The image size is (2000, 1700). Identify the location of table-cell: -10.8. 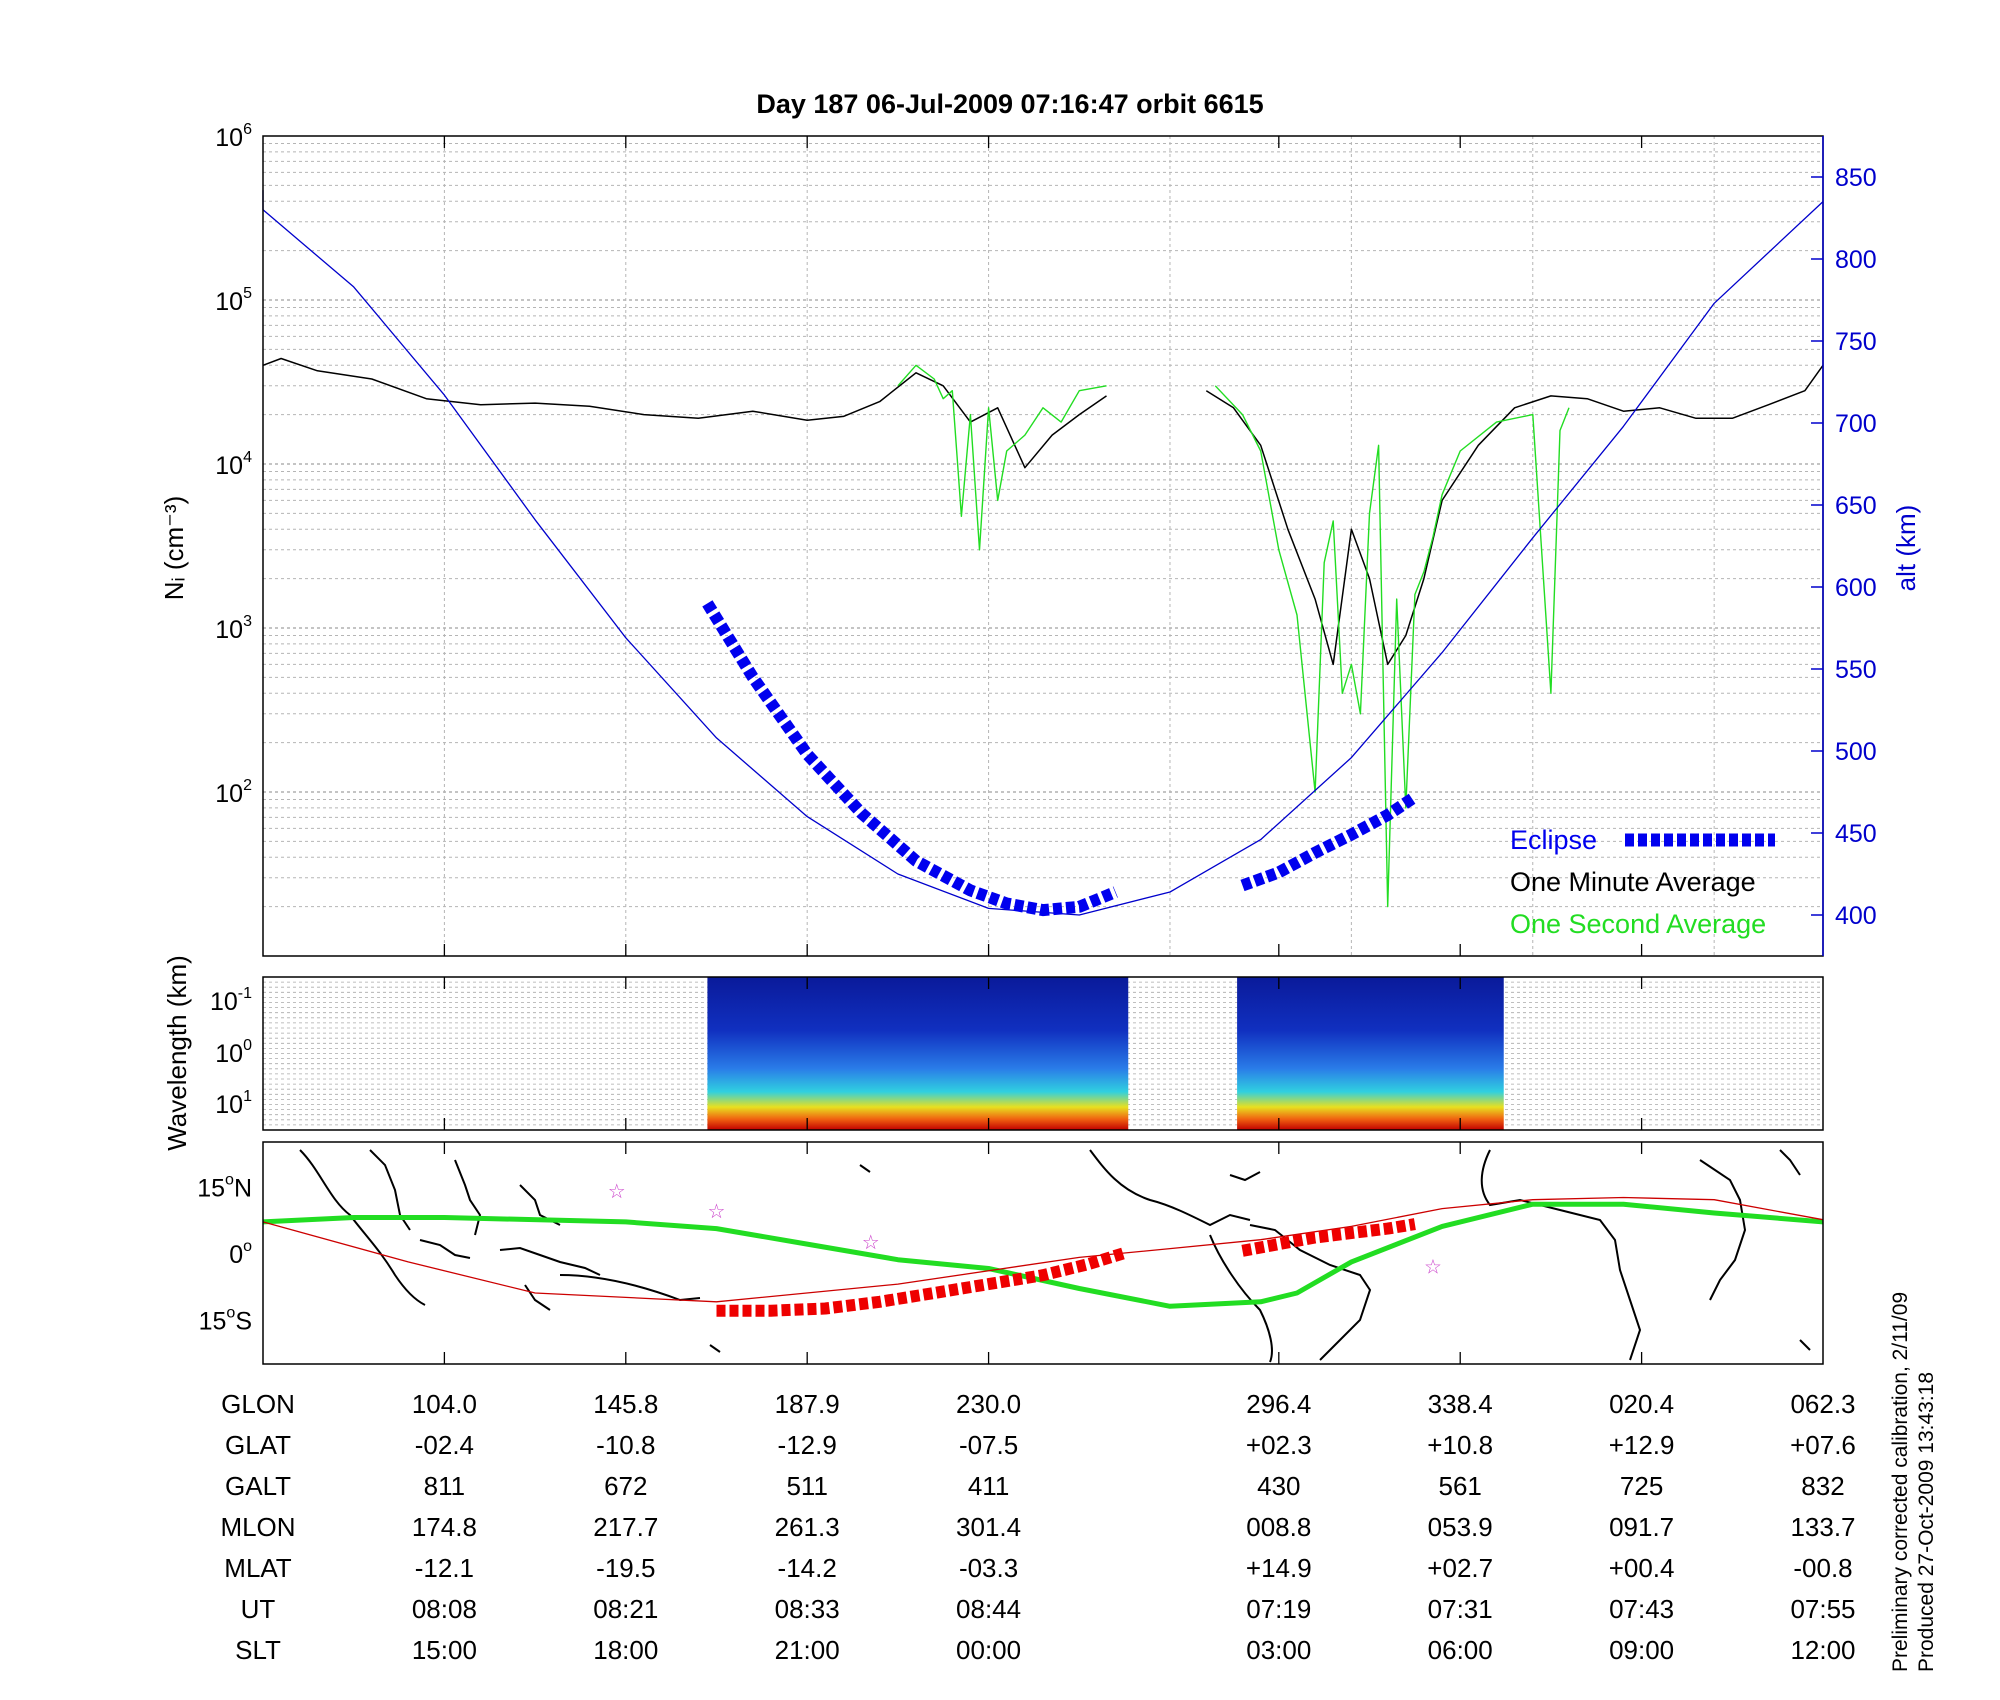
(625, 1445).